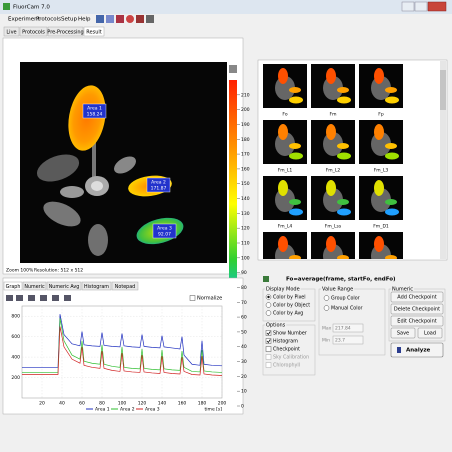 Image resolution: width=452 pixels, height=452 pixels. Describe the element at coordinates (222, 404) in the screenshot. I see `x-tick-label: 200` at that location.